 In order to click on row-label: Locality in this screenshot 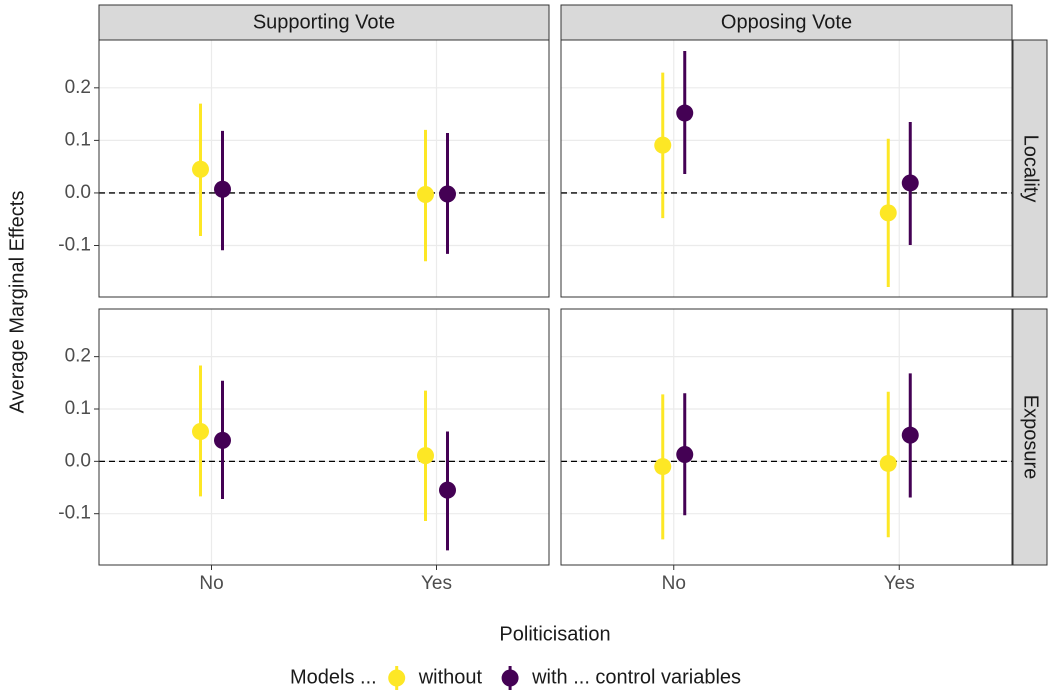, I will do `click(1031, 169)`.